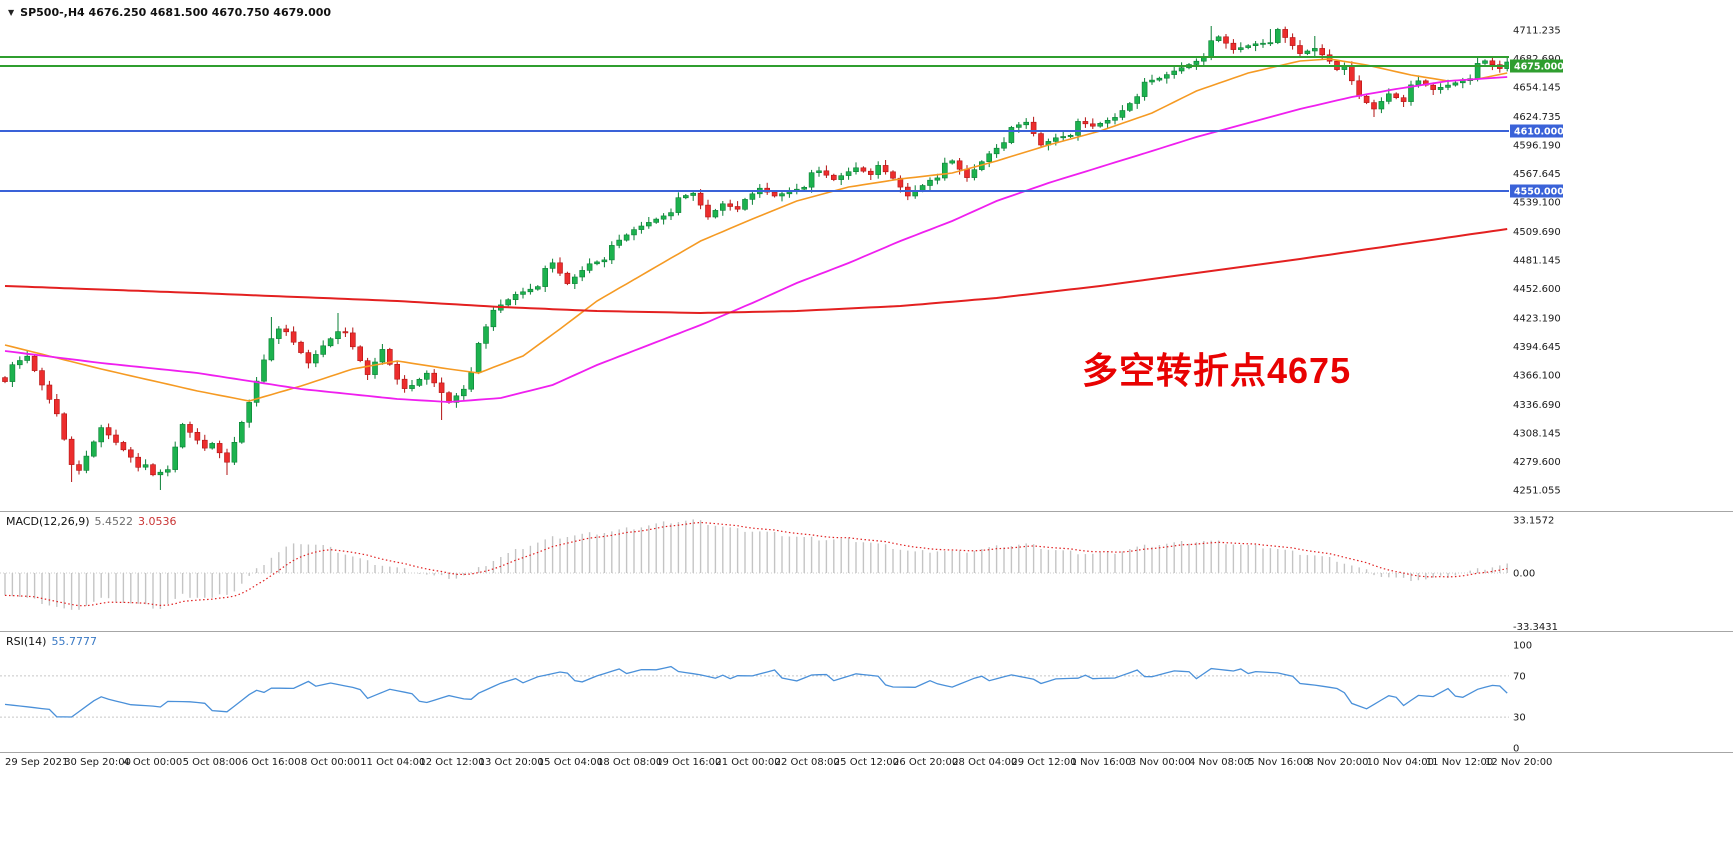 The height and width of the screenshot is (842, 1733). What do you see at coordinates (1043, 762) in the screenshot?
I see `time-tick-label: 29 Oct 12:00` at bounding box center [1043, 762].